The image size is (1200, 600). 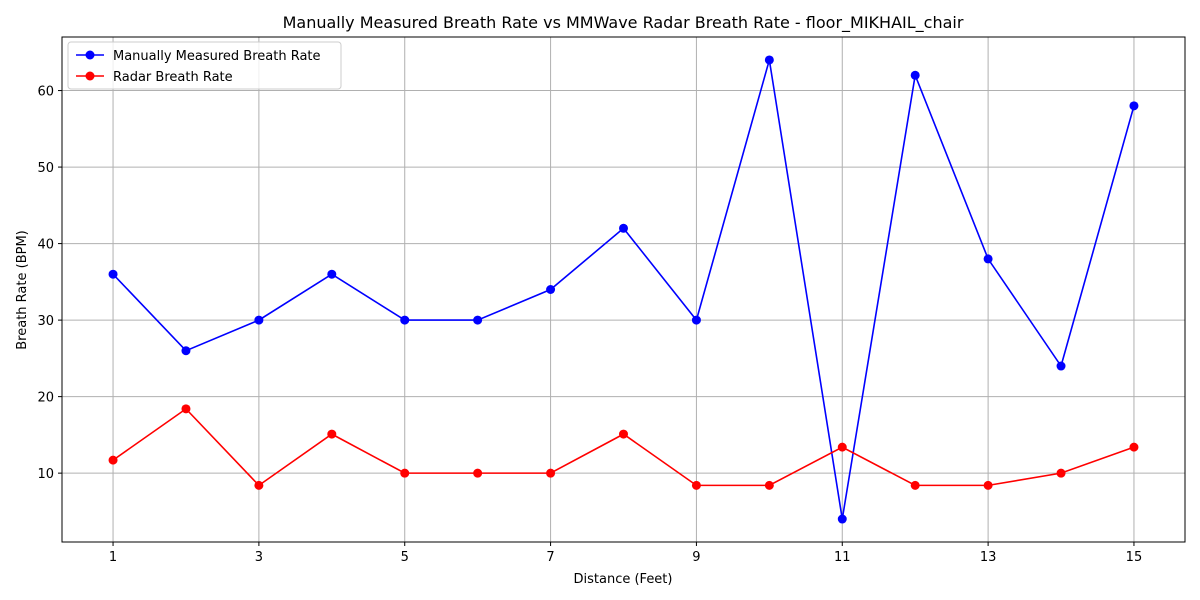 What do you see at coordinates (1134, 557) in the screenshot?
I see `x-tick-label: 15` at bounding box center [1134, 557].